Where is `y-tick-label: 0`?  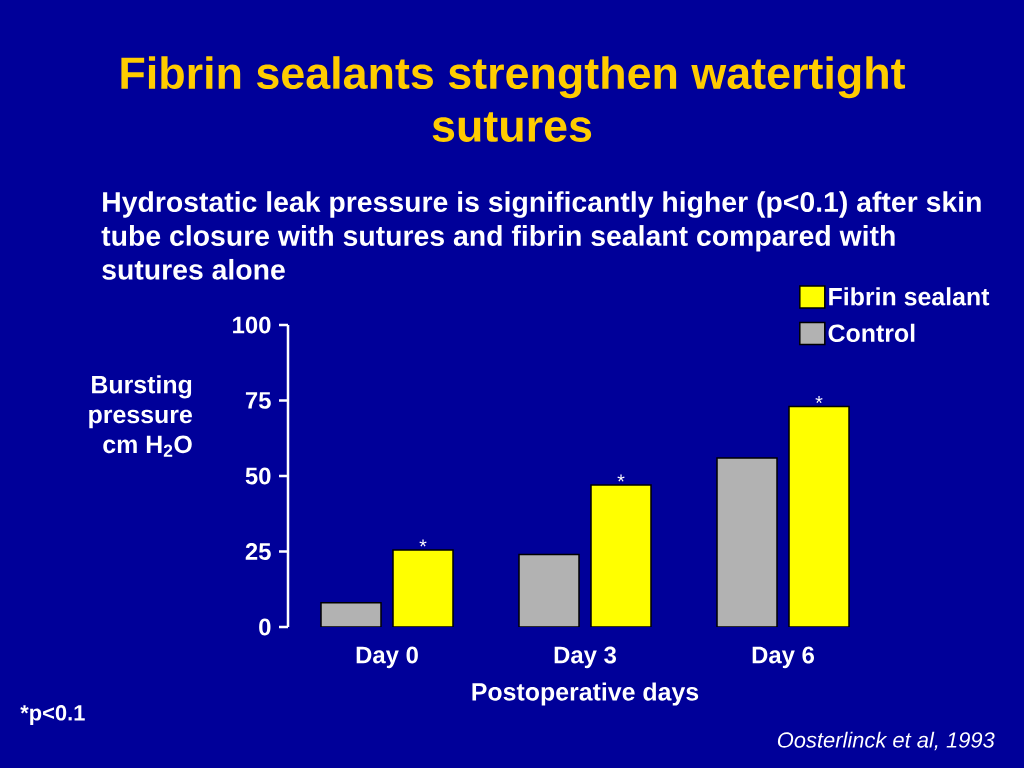
y-tick-label: 0 is located at coordinates (265, 627).